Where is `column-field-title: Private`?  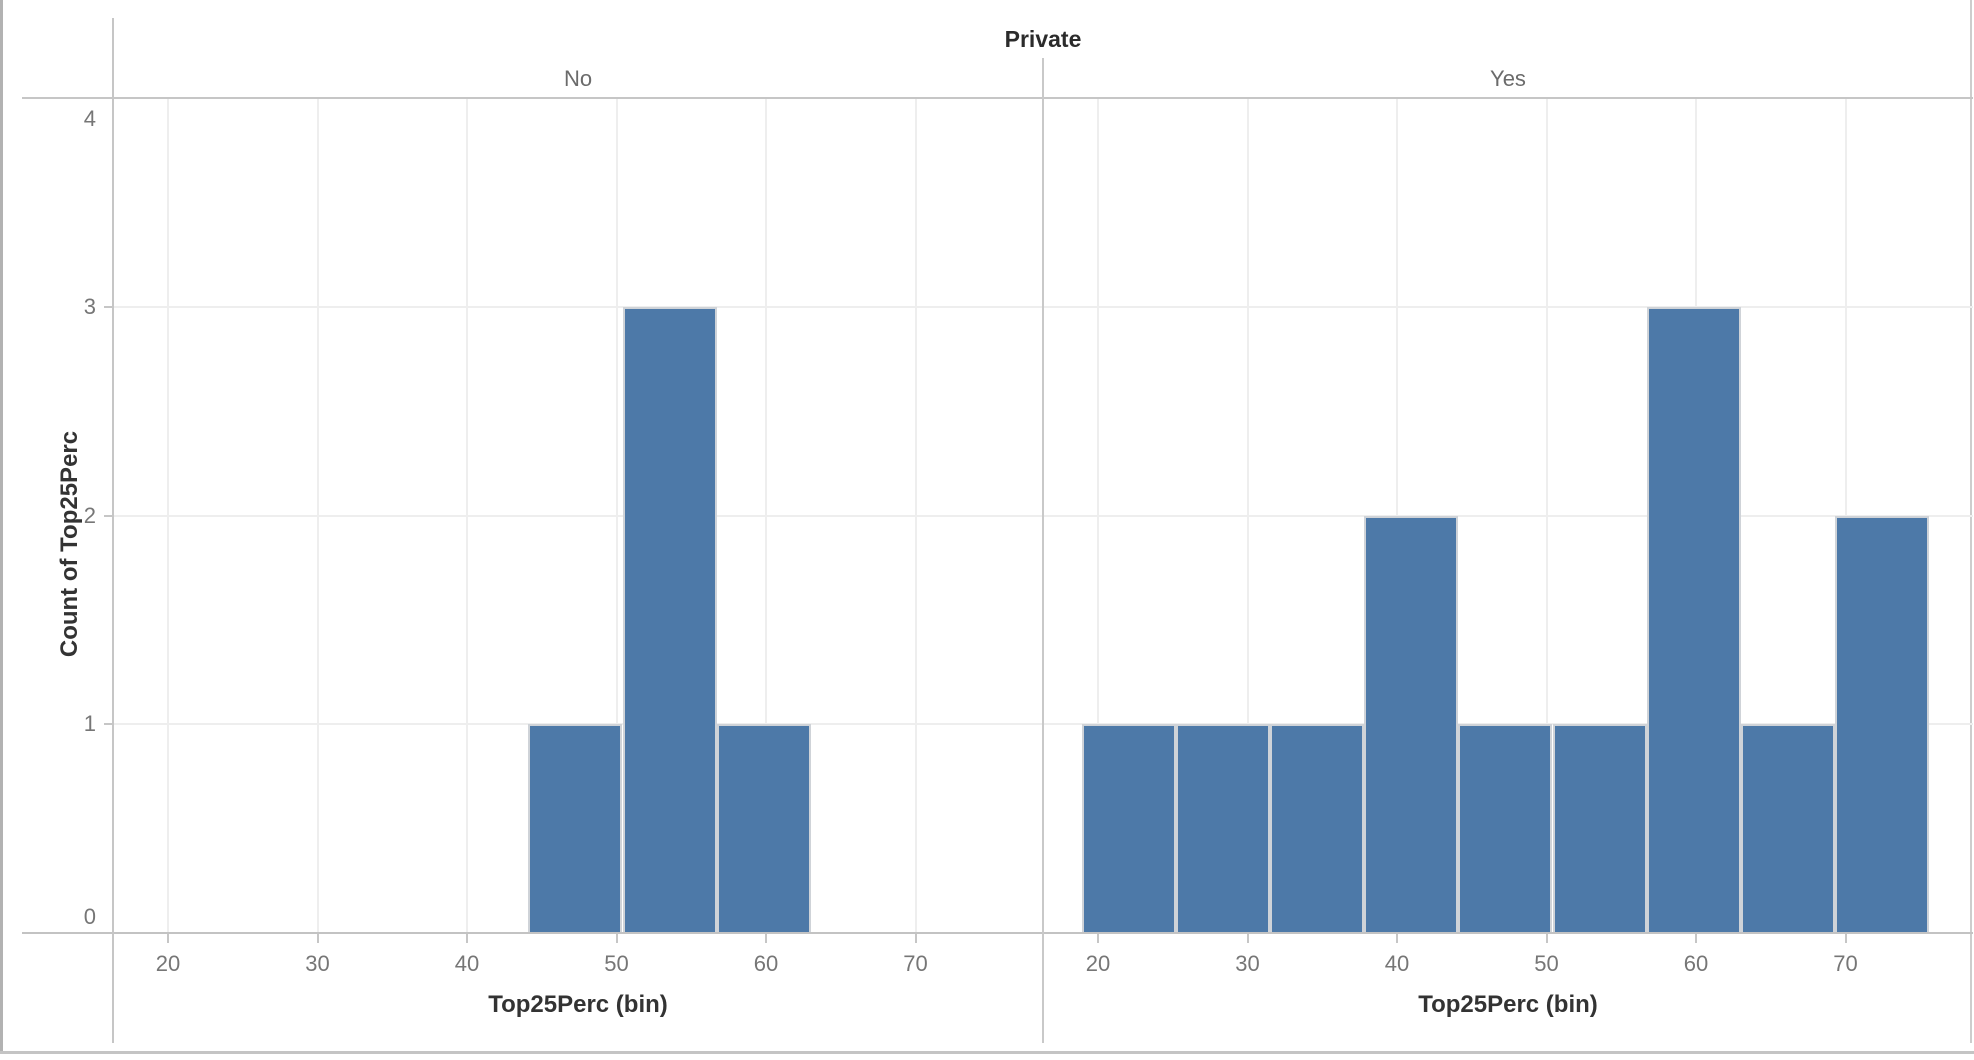
column-field-title: Private is located at coordinates (1043, 39).